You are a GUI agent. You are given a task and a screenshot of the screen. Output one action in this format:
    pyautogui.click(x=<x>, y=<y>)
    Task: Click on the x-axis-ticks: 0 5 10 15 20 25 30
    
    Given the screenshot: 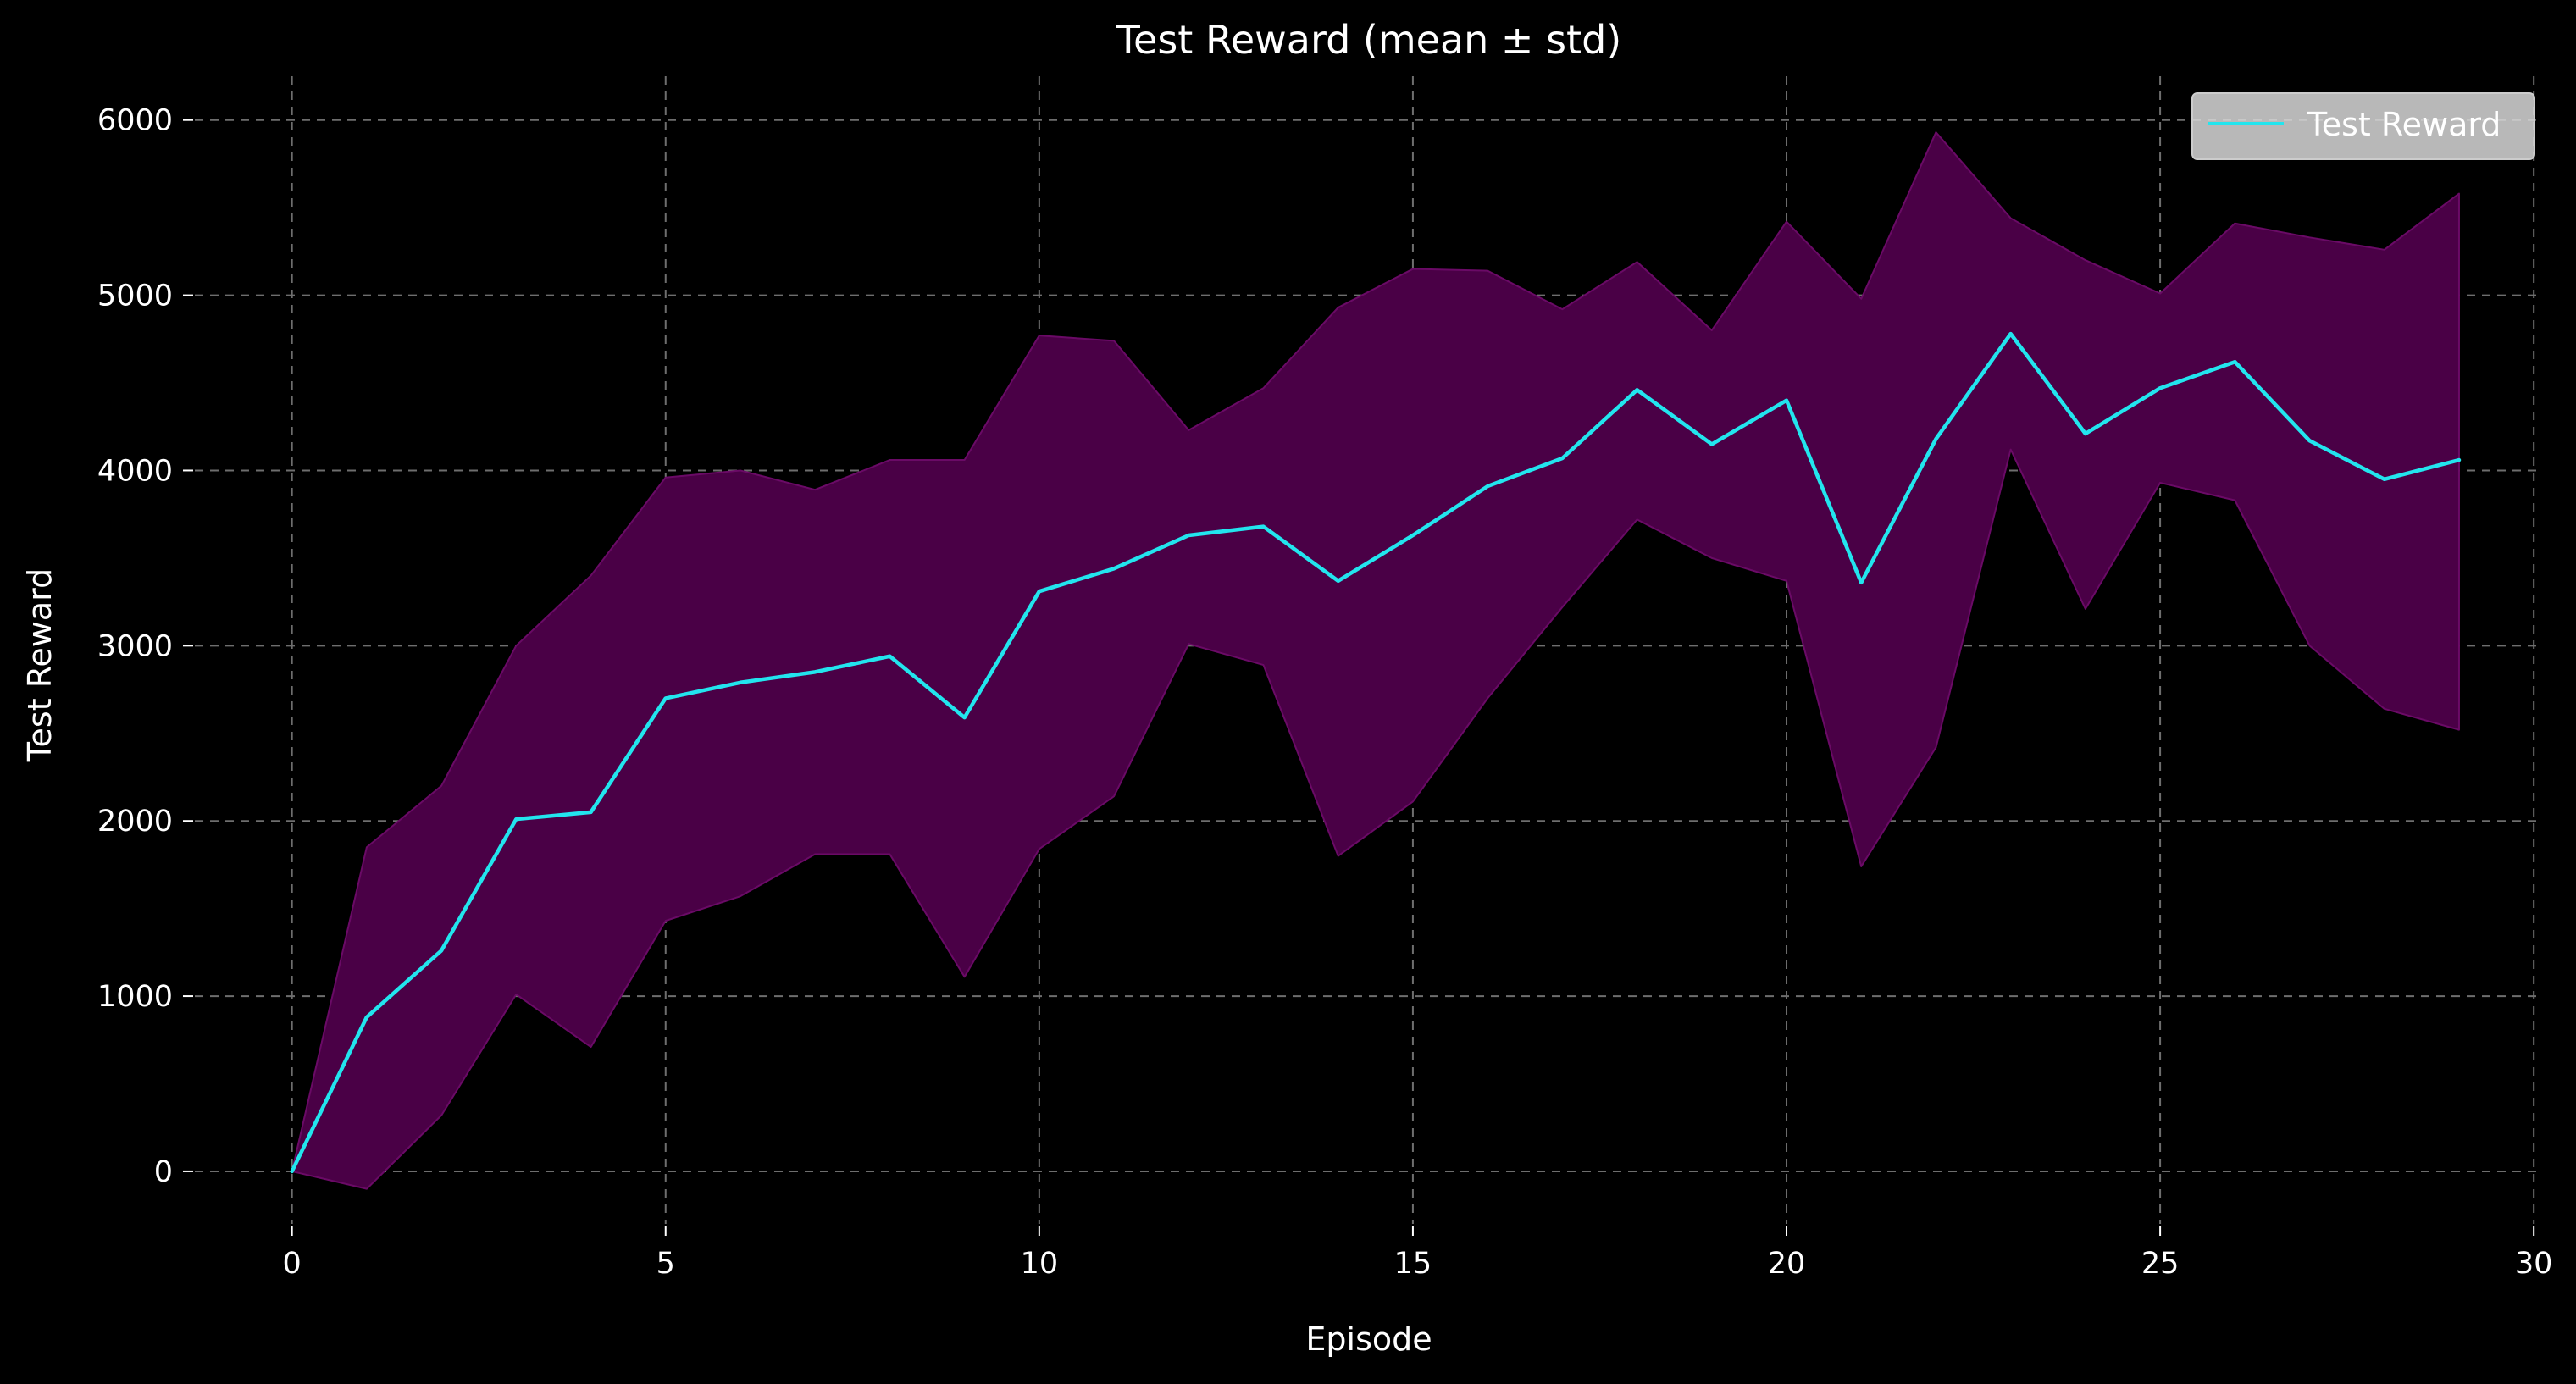 What is the action you would take?
    pyautogui.click(x=1418, y=1253)
    